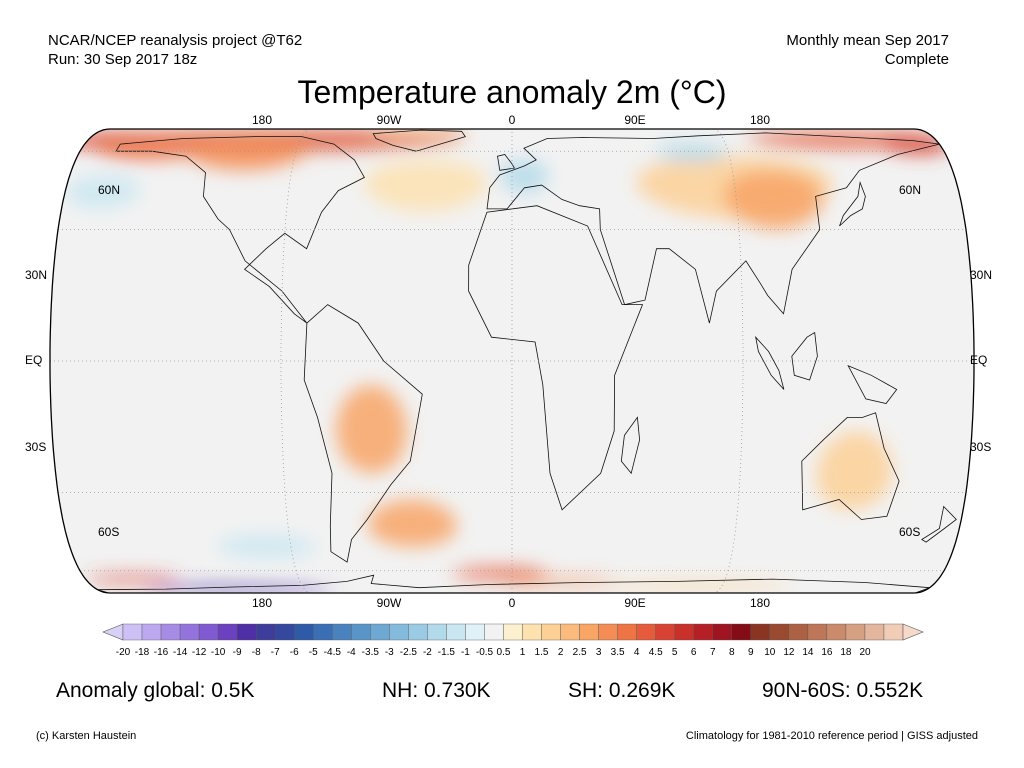  I want to click on colorbar-tick-label: -4, so click(351, 652).